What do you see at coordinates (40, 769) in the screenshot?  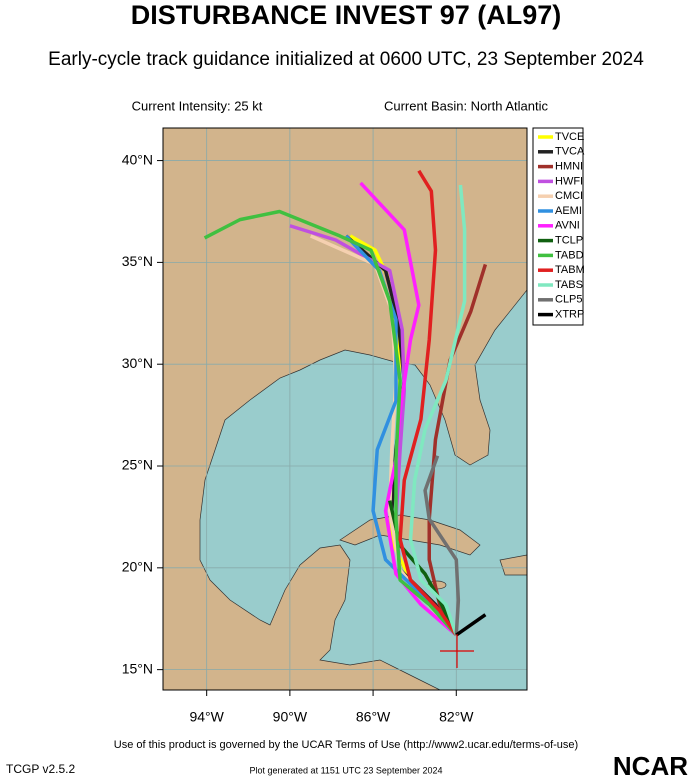 I see `version: TCGP v2.5.2` at bounding box center [40, 769].